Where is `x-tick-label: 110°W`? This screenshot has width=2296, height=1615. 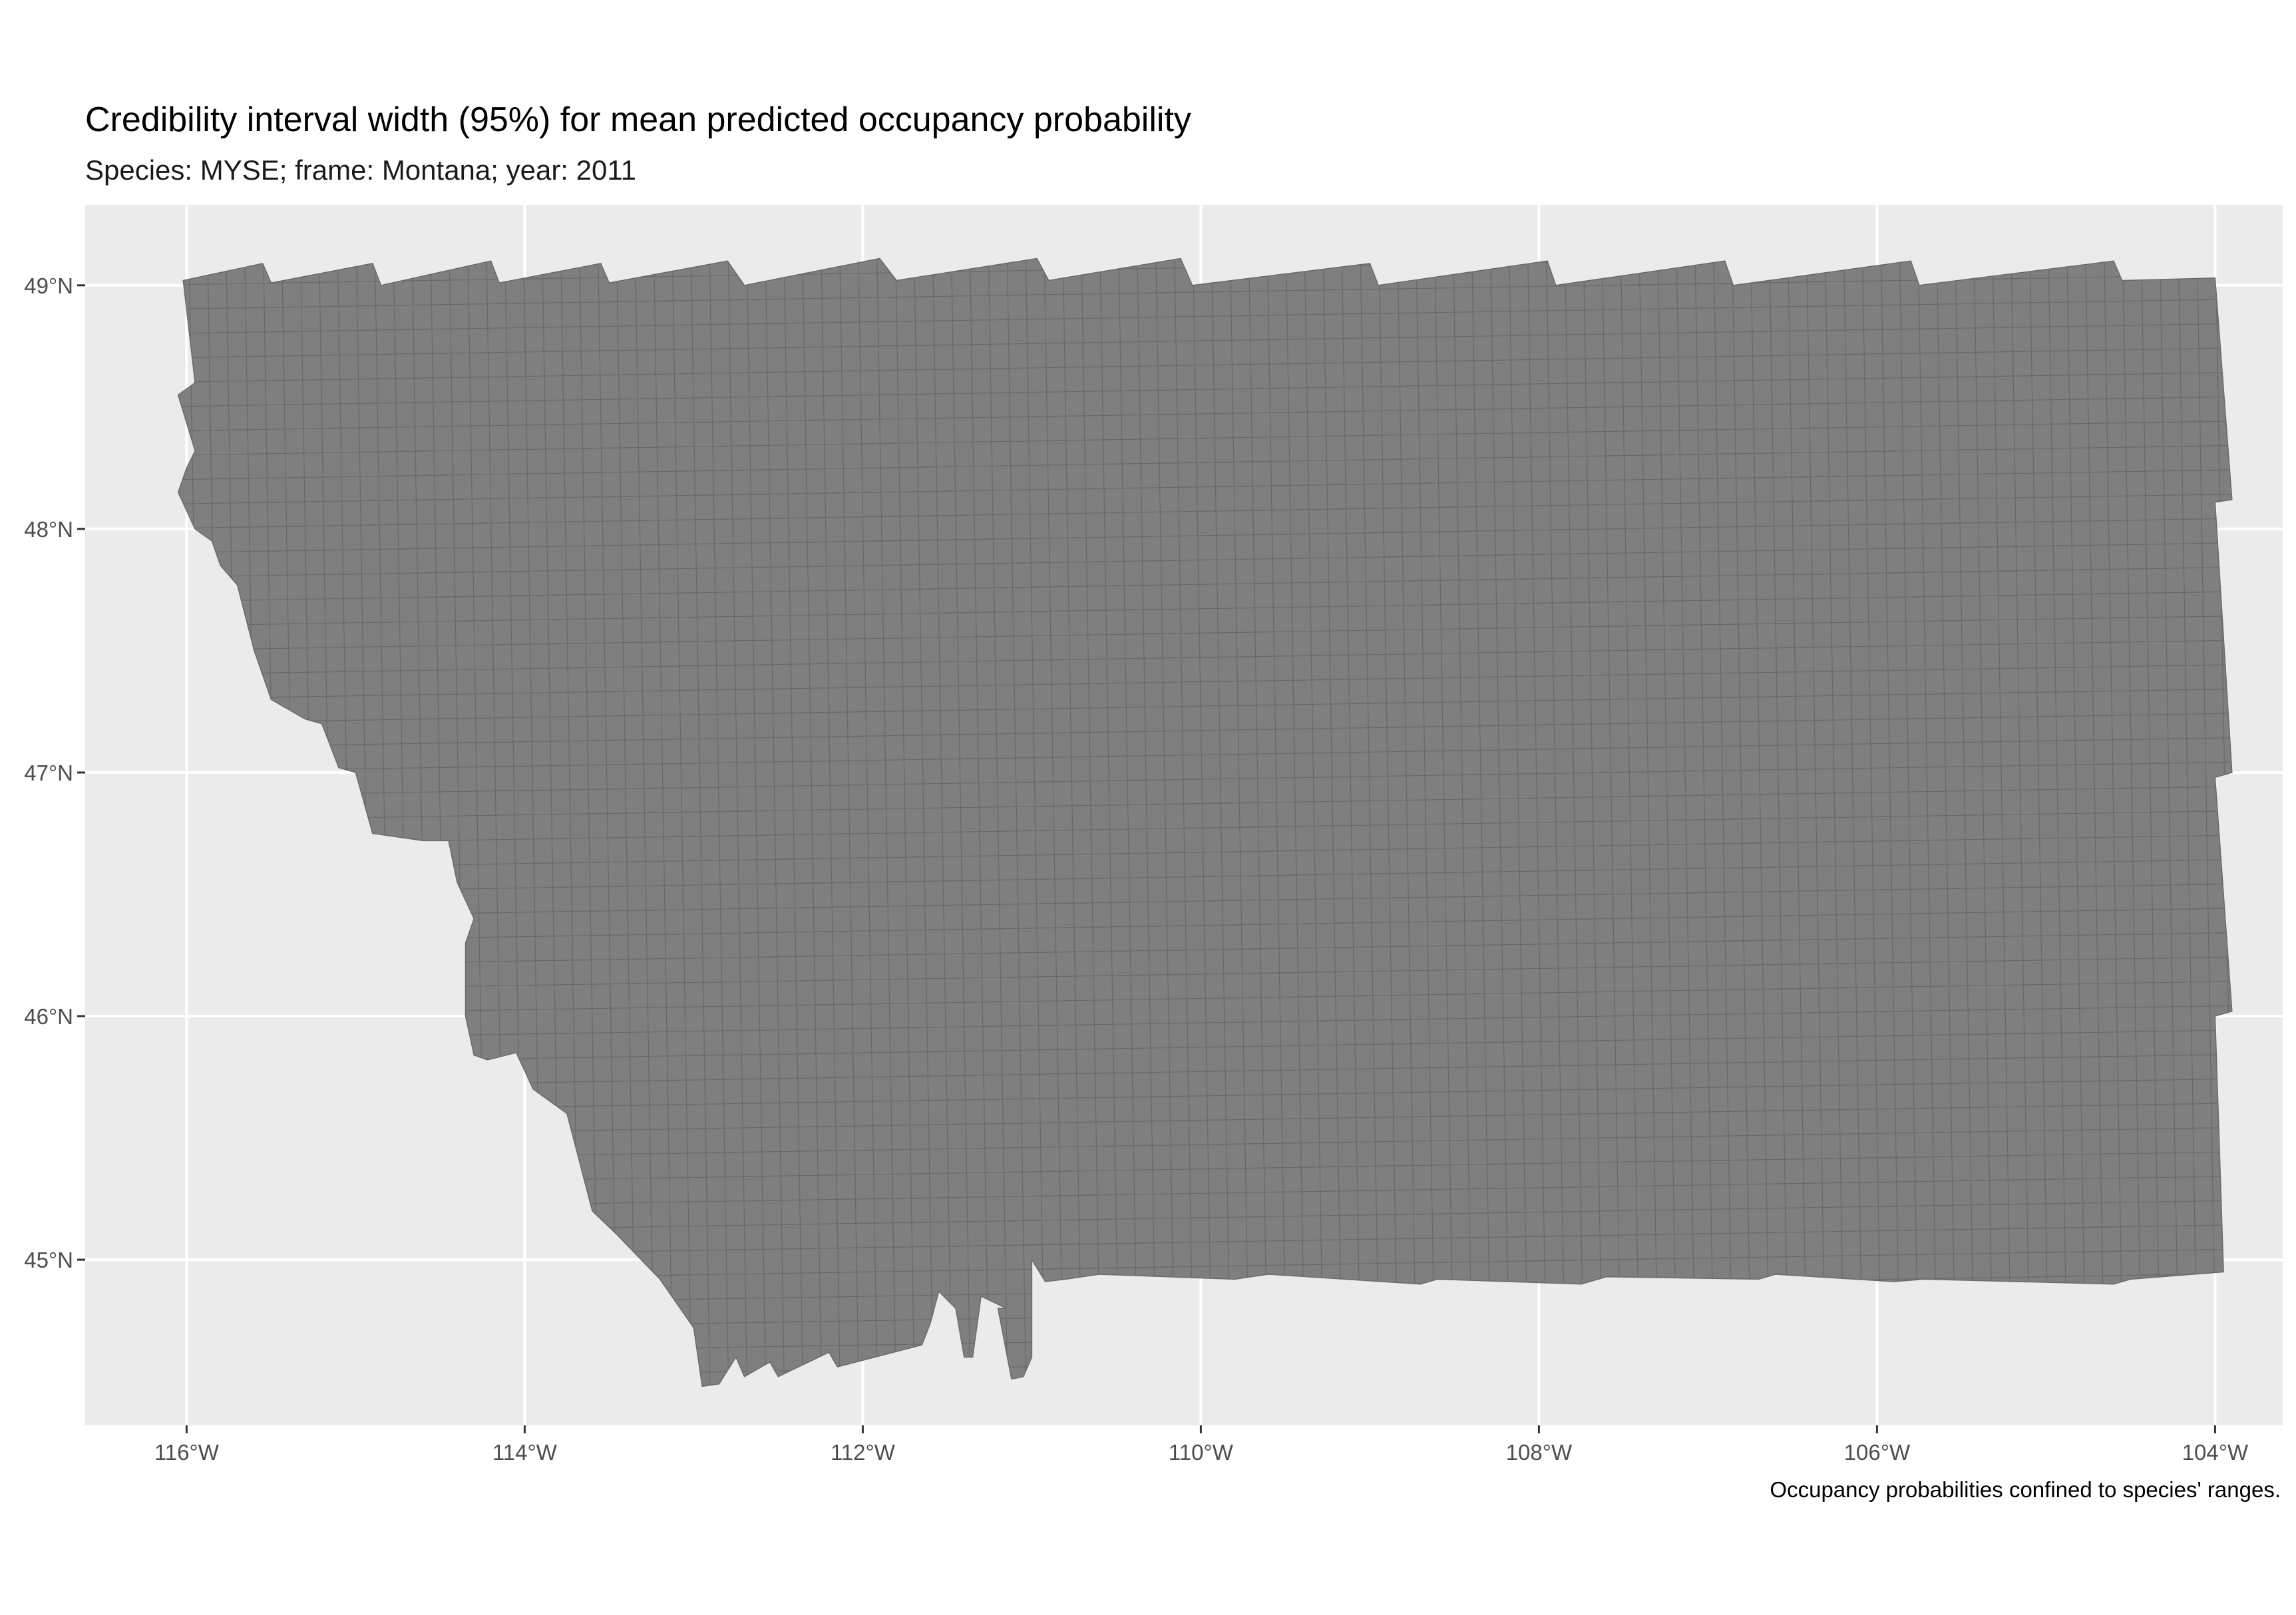
x-tick-label: 110°W is located at coordinates (1201, 1453).